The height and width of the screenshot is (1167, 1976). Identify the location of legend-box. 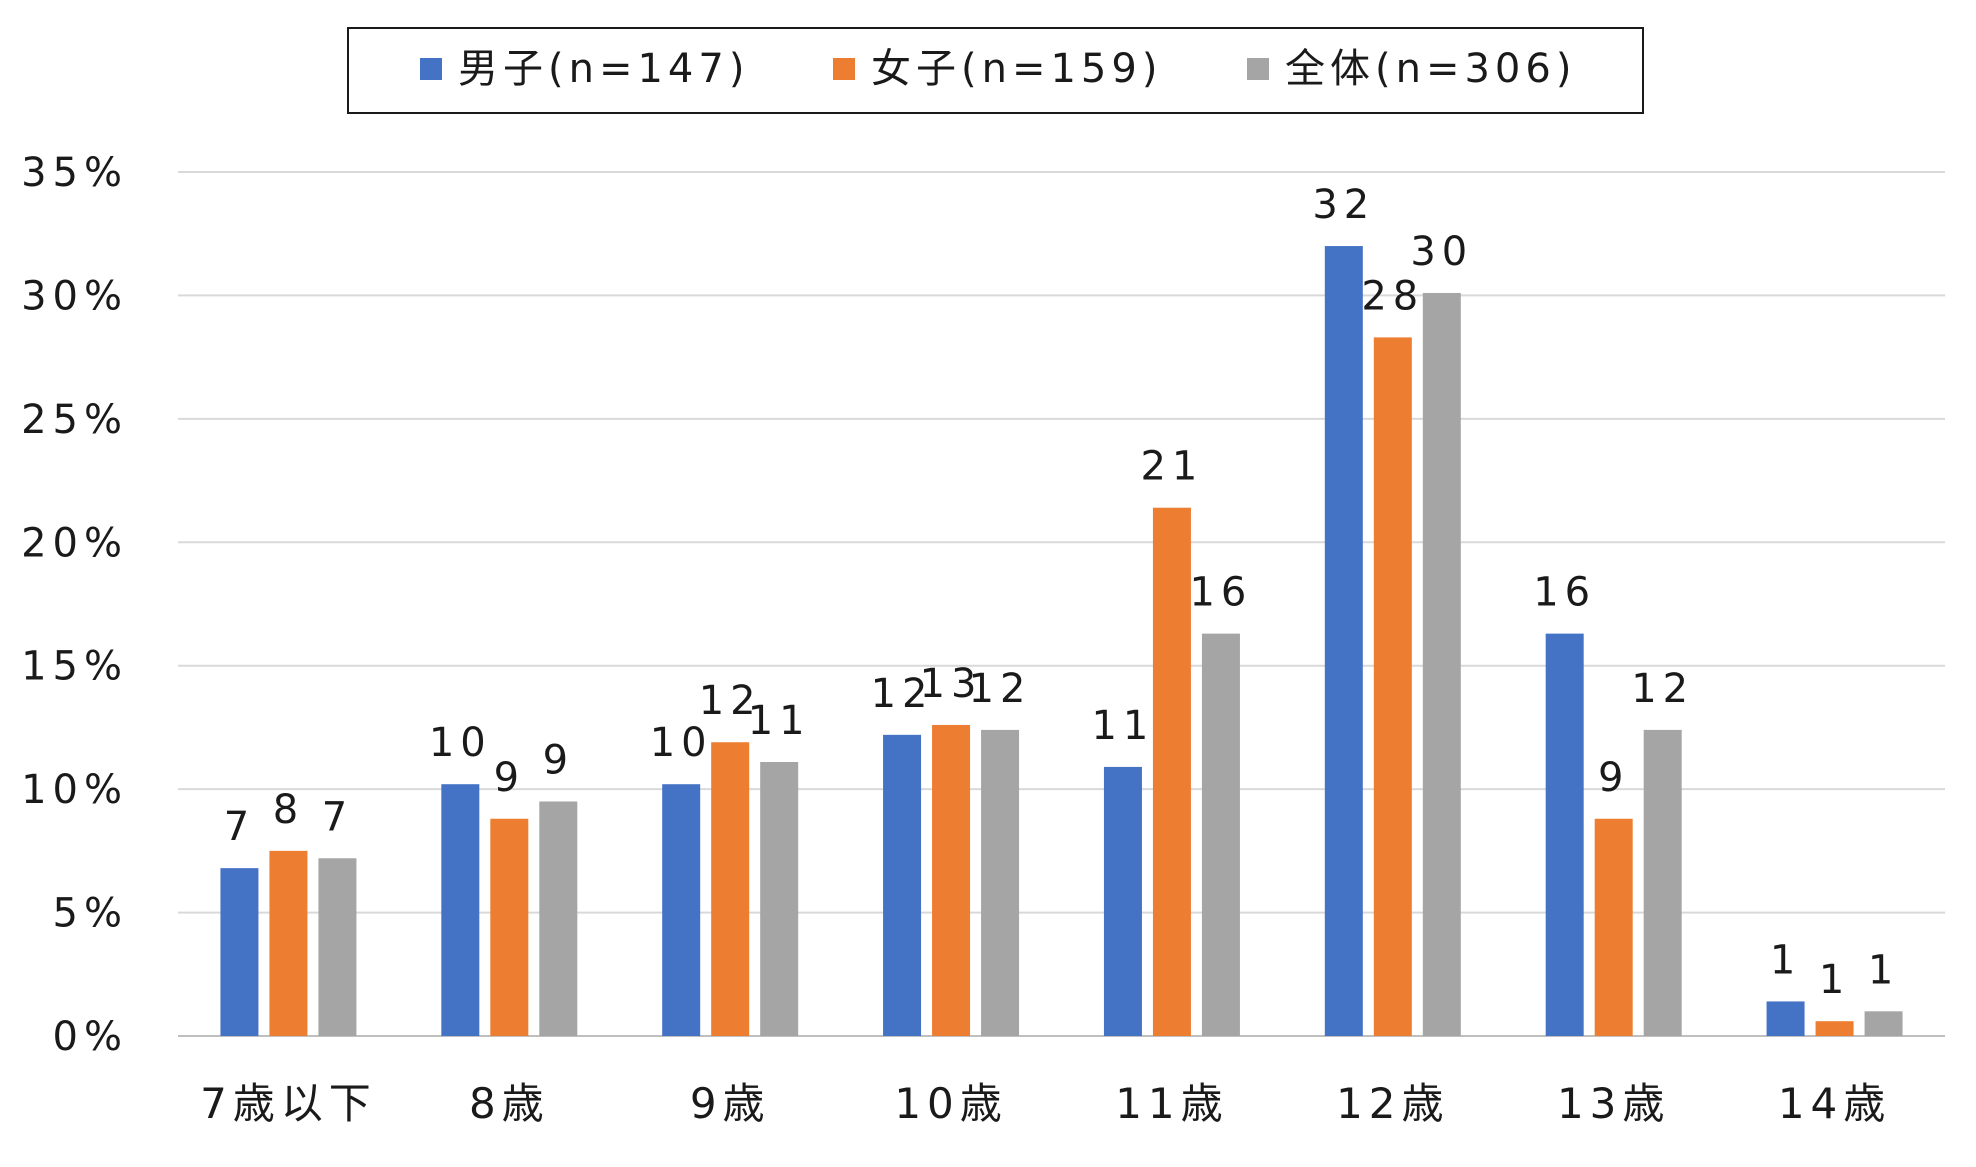
(995, 70).